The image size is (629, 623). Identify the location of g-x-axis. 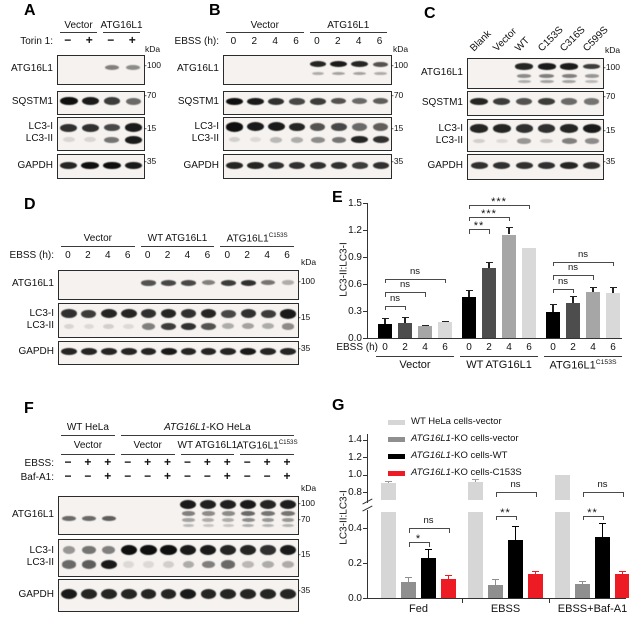
(496, 599).